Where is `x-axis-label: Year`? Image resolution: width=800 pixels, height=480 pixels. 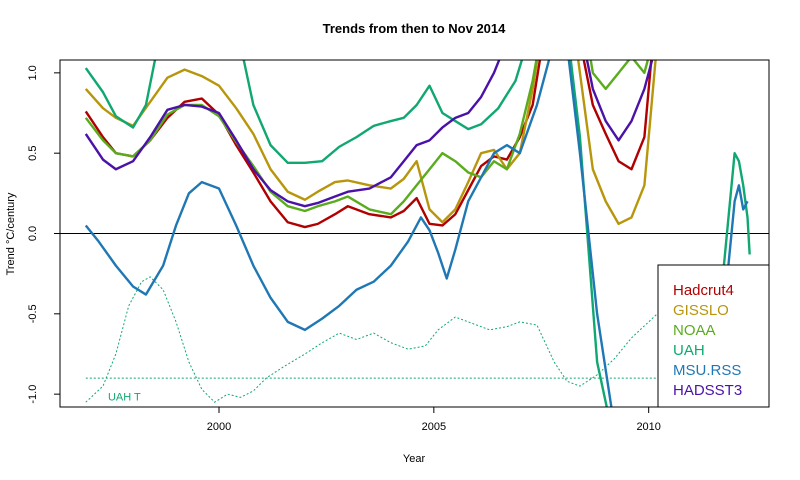
x-axis-label: Year is located at coordinates (414, 459).